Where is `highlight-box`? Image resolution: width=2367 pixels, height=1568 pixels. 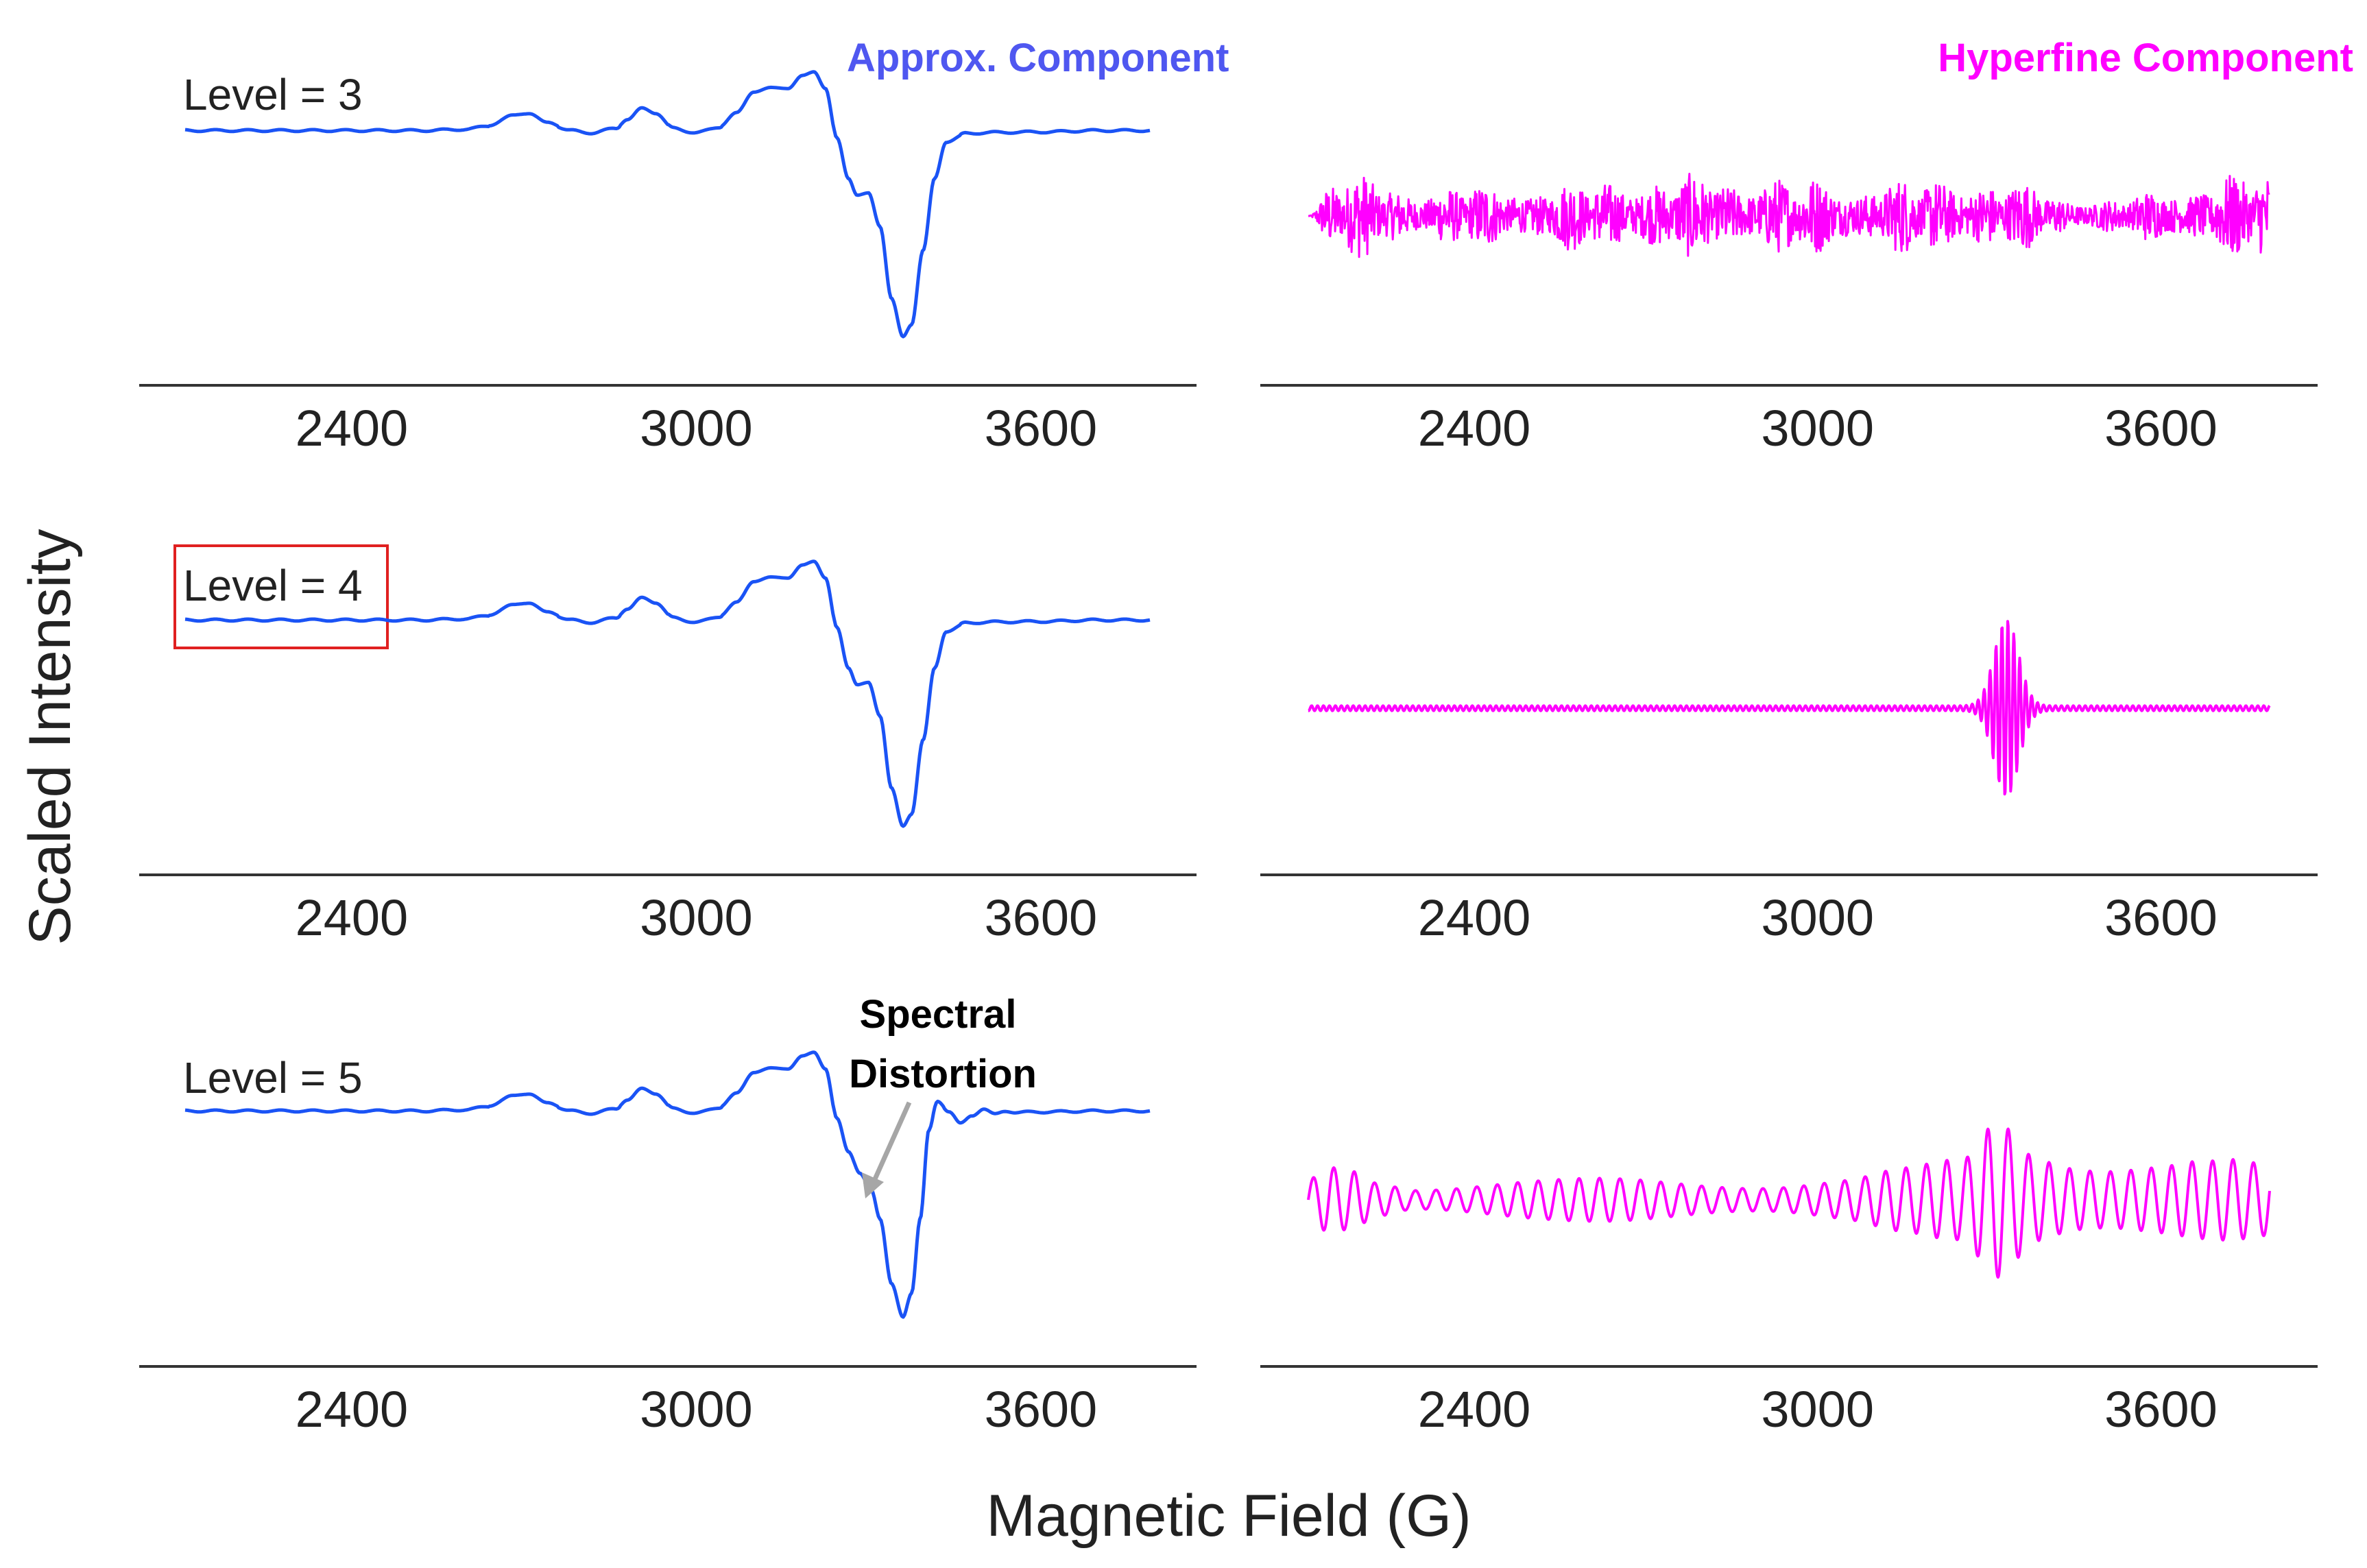
highlight-box is located at coordinates (281, 597).